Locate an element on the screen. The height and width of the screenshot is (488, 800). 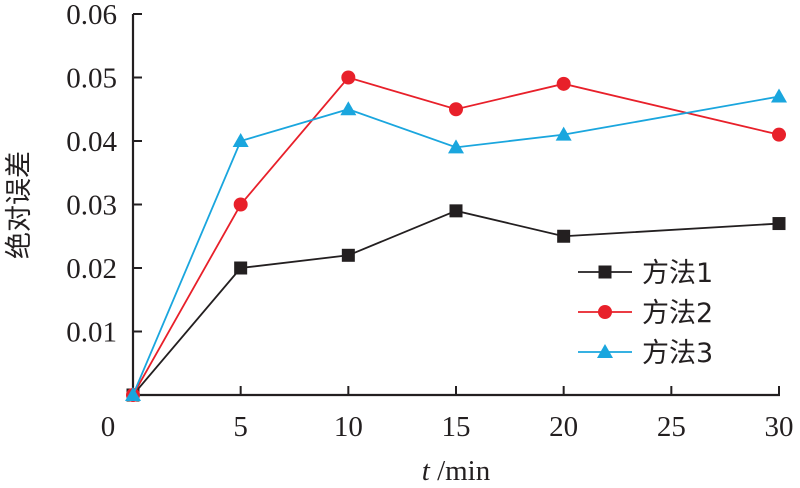
x-tick-label: 25 is located at coordinates (671, 427).